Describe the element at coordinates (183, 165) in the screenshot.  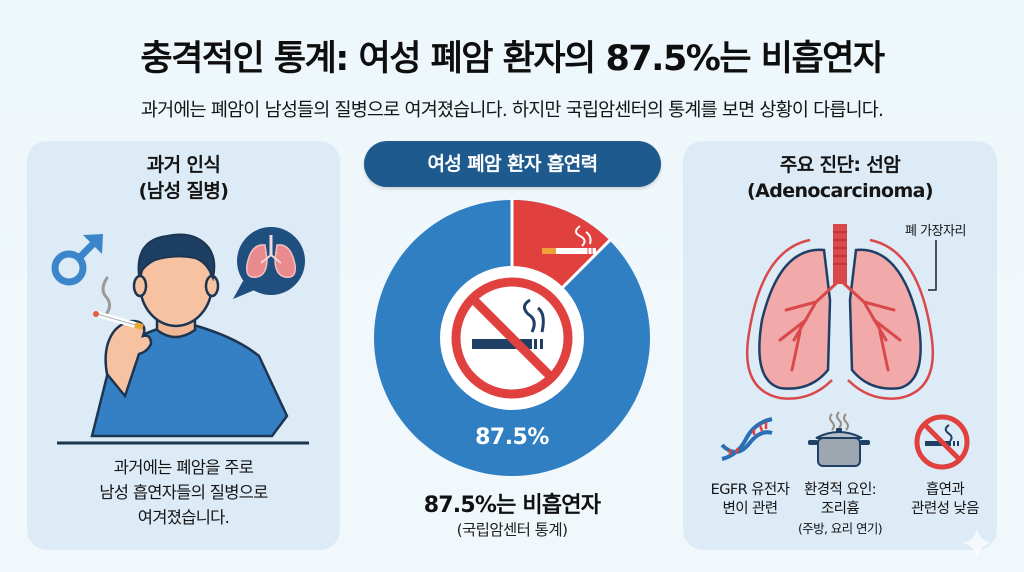
I see `panel-title-line1: 과거 인식` at that location.